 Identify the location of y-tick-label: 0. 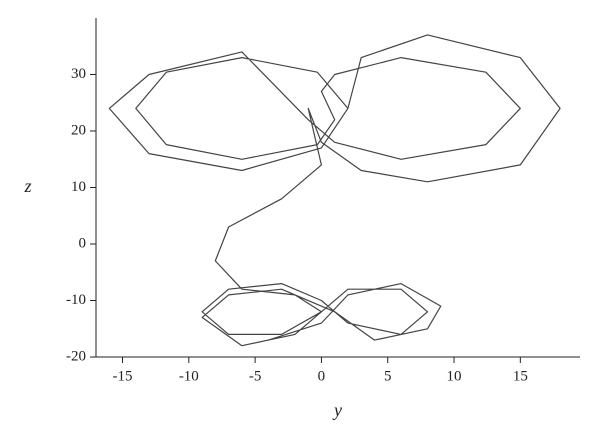
(83, 243).